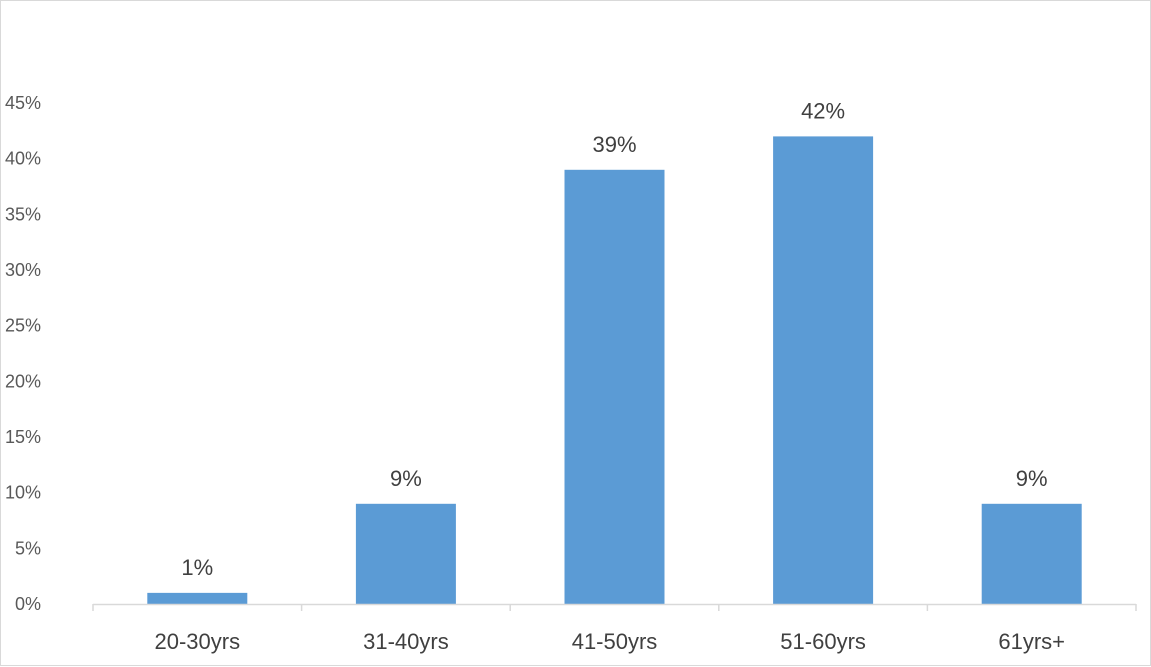  Describe the element at coordinates (23, 437) in the screenshot. I see `y-tick-label: 15%` at that location.